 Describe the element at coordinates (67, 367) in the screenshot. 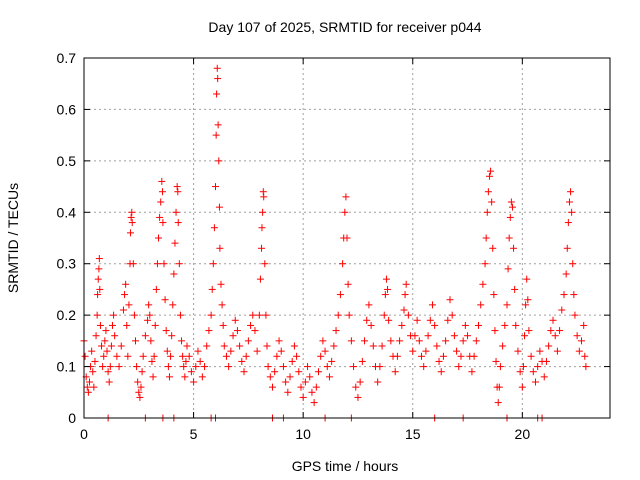

I see `y-tick-label: 0.1` at that location.